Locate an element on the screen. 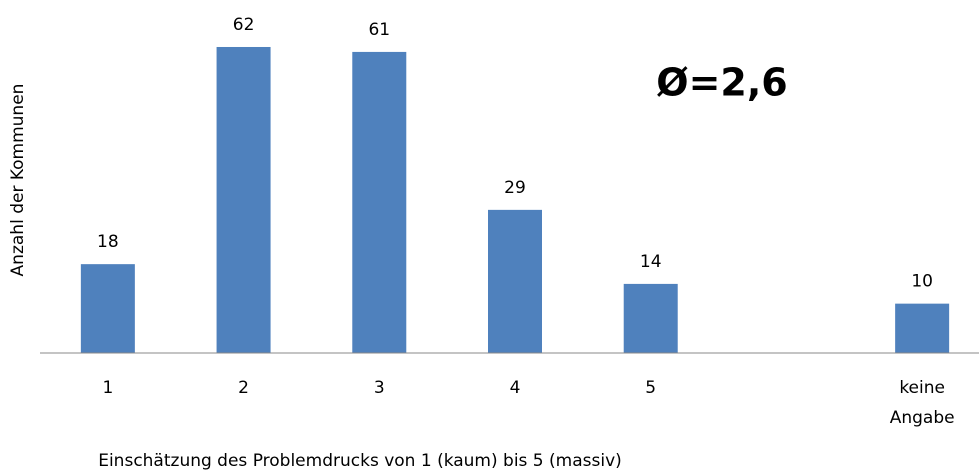  x-tick-label: keine Angabe is located at coordinates (922, 403).